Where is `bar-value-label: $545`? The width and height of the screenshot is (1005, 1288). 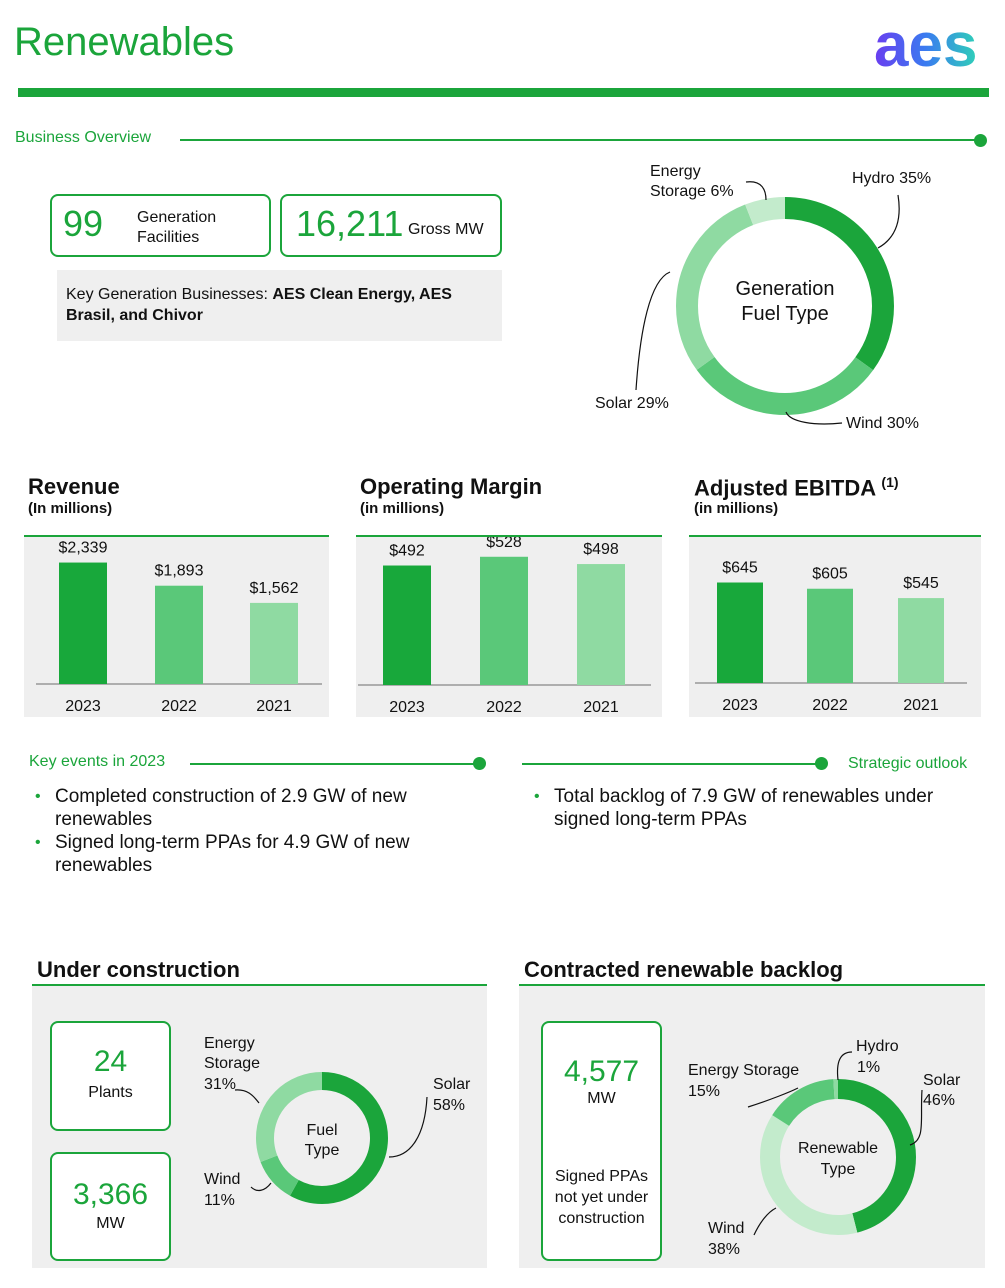 bar-value-label: $545 is located at coordinates (921, 583).